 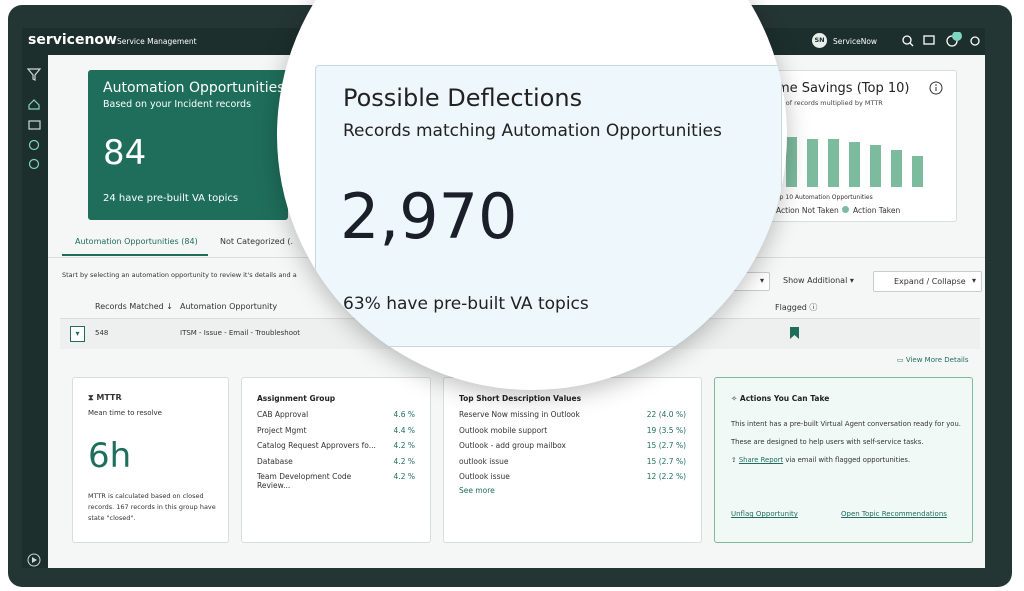 What do you see at coordinates (194, 88) in the screenshot?
I see `summary-title: Automation Opportunities` at bounding box center [194, 88].